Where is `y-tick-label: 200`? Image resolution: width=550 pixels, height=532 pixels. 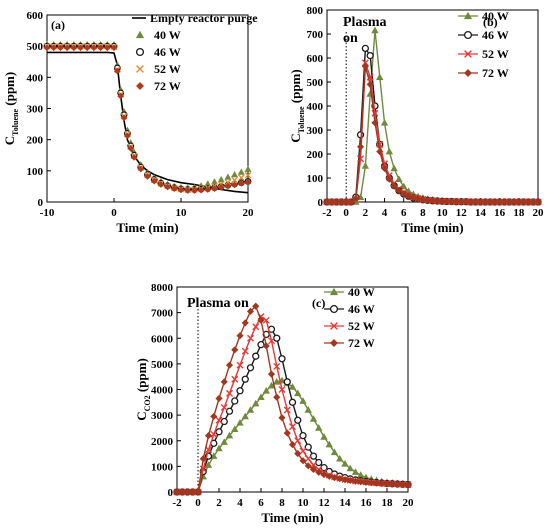
y-tick-label: 200 is located at coordinates (315, 155).